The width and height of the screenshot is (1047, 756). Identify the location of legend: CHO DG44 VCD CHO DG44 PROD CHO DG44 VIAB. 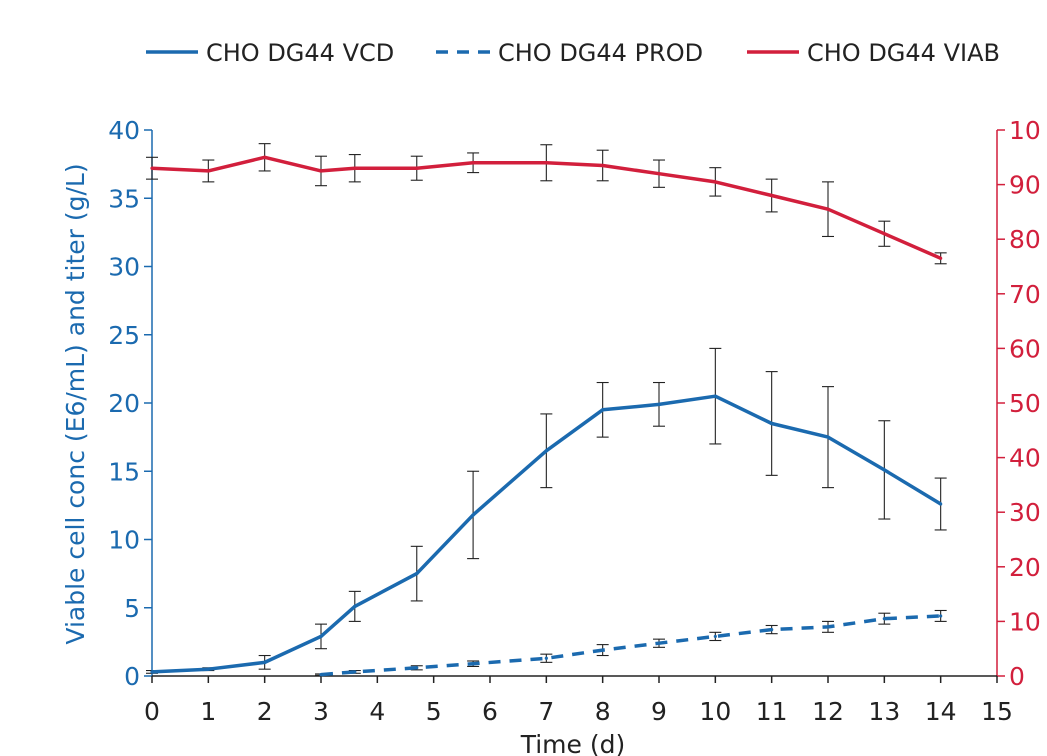
(573, 53).